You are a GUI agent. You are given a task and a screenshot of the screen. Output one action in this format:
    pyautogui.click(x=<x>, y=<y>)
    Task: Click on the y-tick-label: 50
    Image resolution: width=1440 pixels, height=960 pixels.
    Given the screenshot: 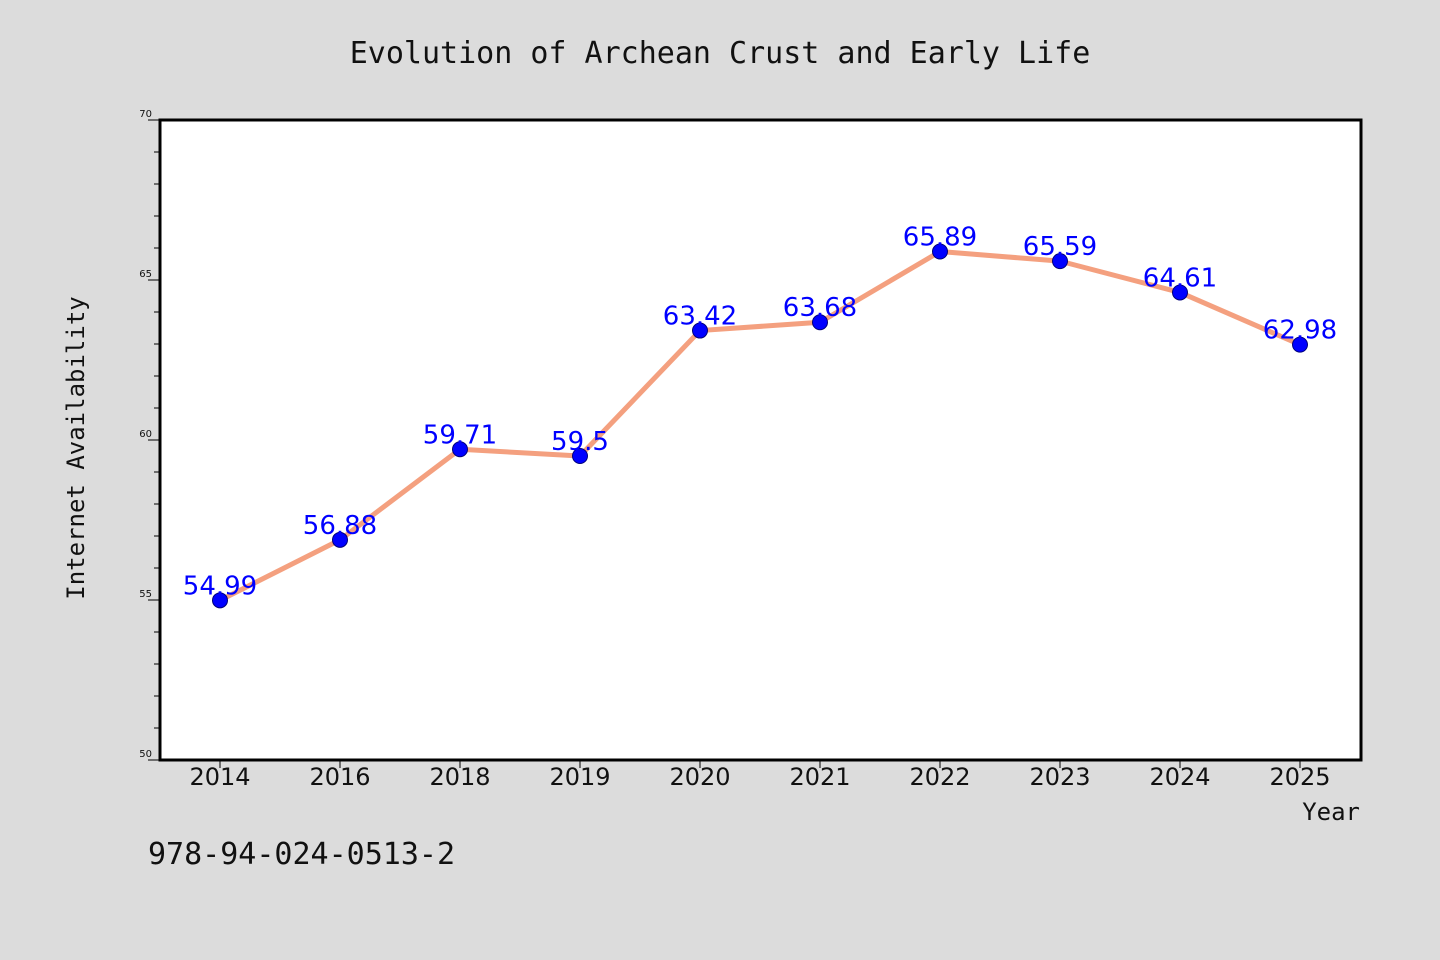 What is the action you would take?
    pyautogui.click(x=145, y=754)
    